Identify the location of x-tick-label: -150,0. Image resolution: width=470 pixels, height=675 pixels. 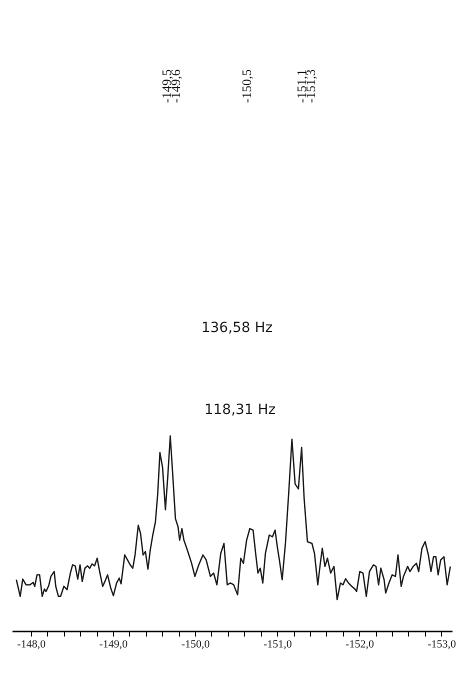
(195, 644).